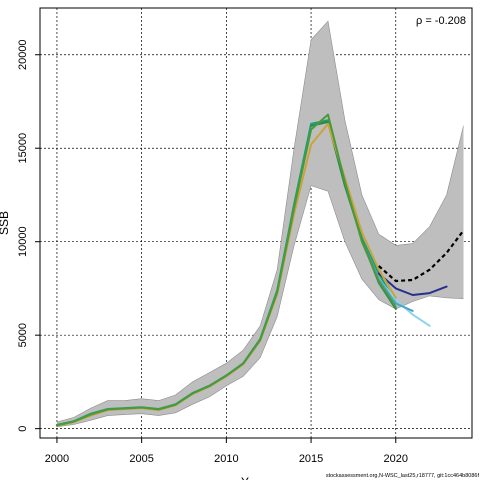 This screenshot has height=480, width=480. I want to click on x-tick-label: 2020, so click(396, 459).